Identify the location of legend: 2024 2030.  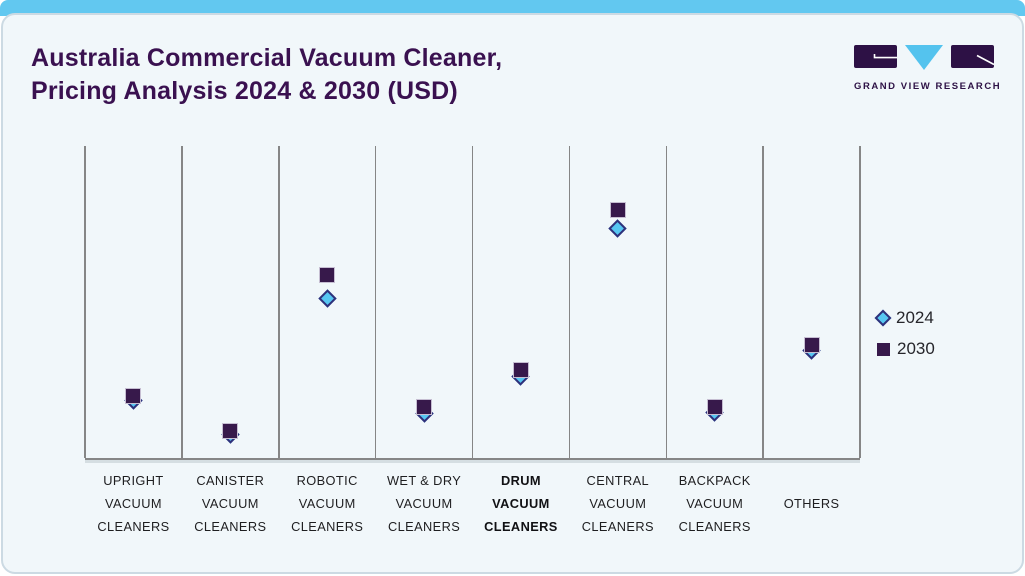
(904, 333).